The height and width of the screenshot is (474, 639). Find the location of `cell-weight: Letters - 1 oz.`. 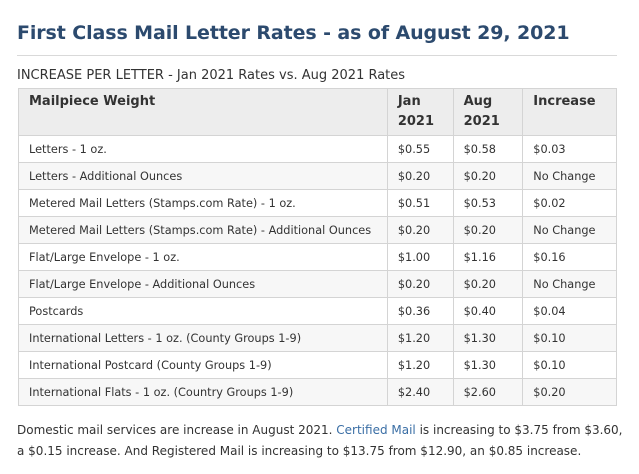

cell-weight: Letters - 1 oz. is located at coordinates (203, 149).